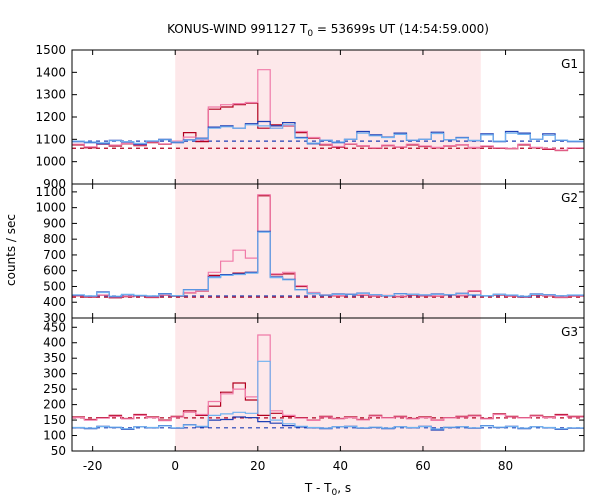  What do you see at coordinates (340, 466) in the screenshot?
I see `x-tick-label: 40` at bounding box center [340, 466].